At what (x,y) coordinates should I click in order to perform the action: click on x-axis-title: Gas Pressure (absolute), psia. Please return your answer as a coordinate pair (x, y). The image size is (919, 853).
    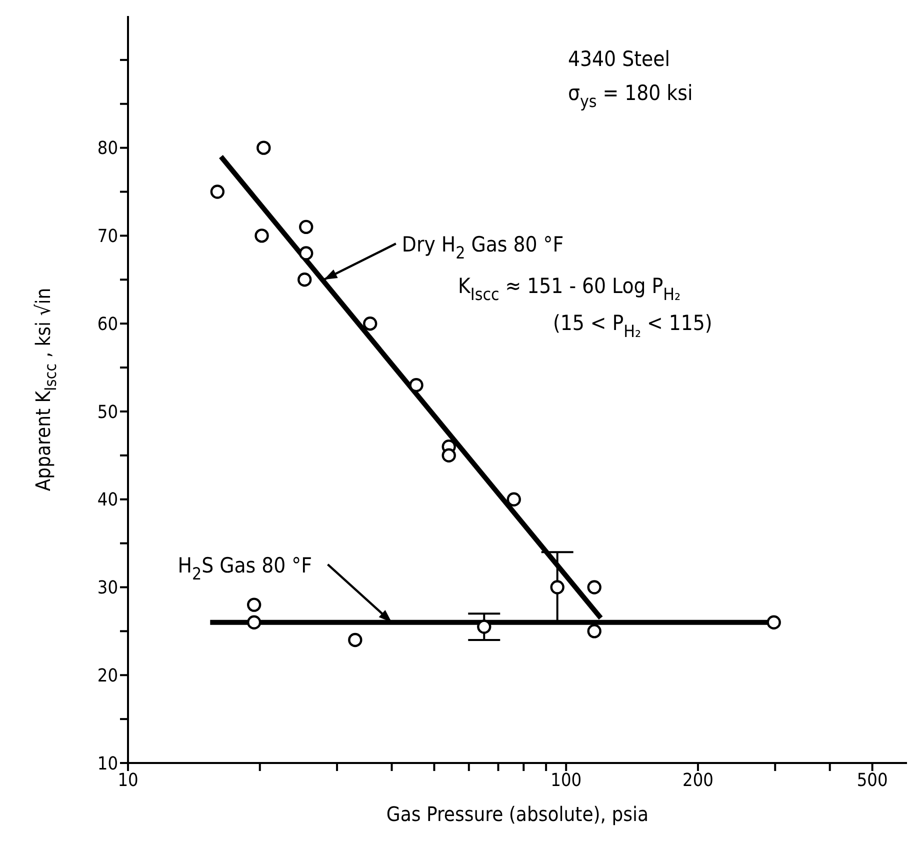
    Looking at the image, I should click on (517, 814).